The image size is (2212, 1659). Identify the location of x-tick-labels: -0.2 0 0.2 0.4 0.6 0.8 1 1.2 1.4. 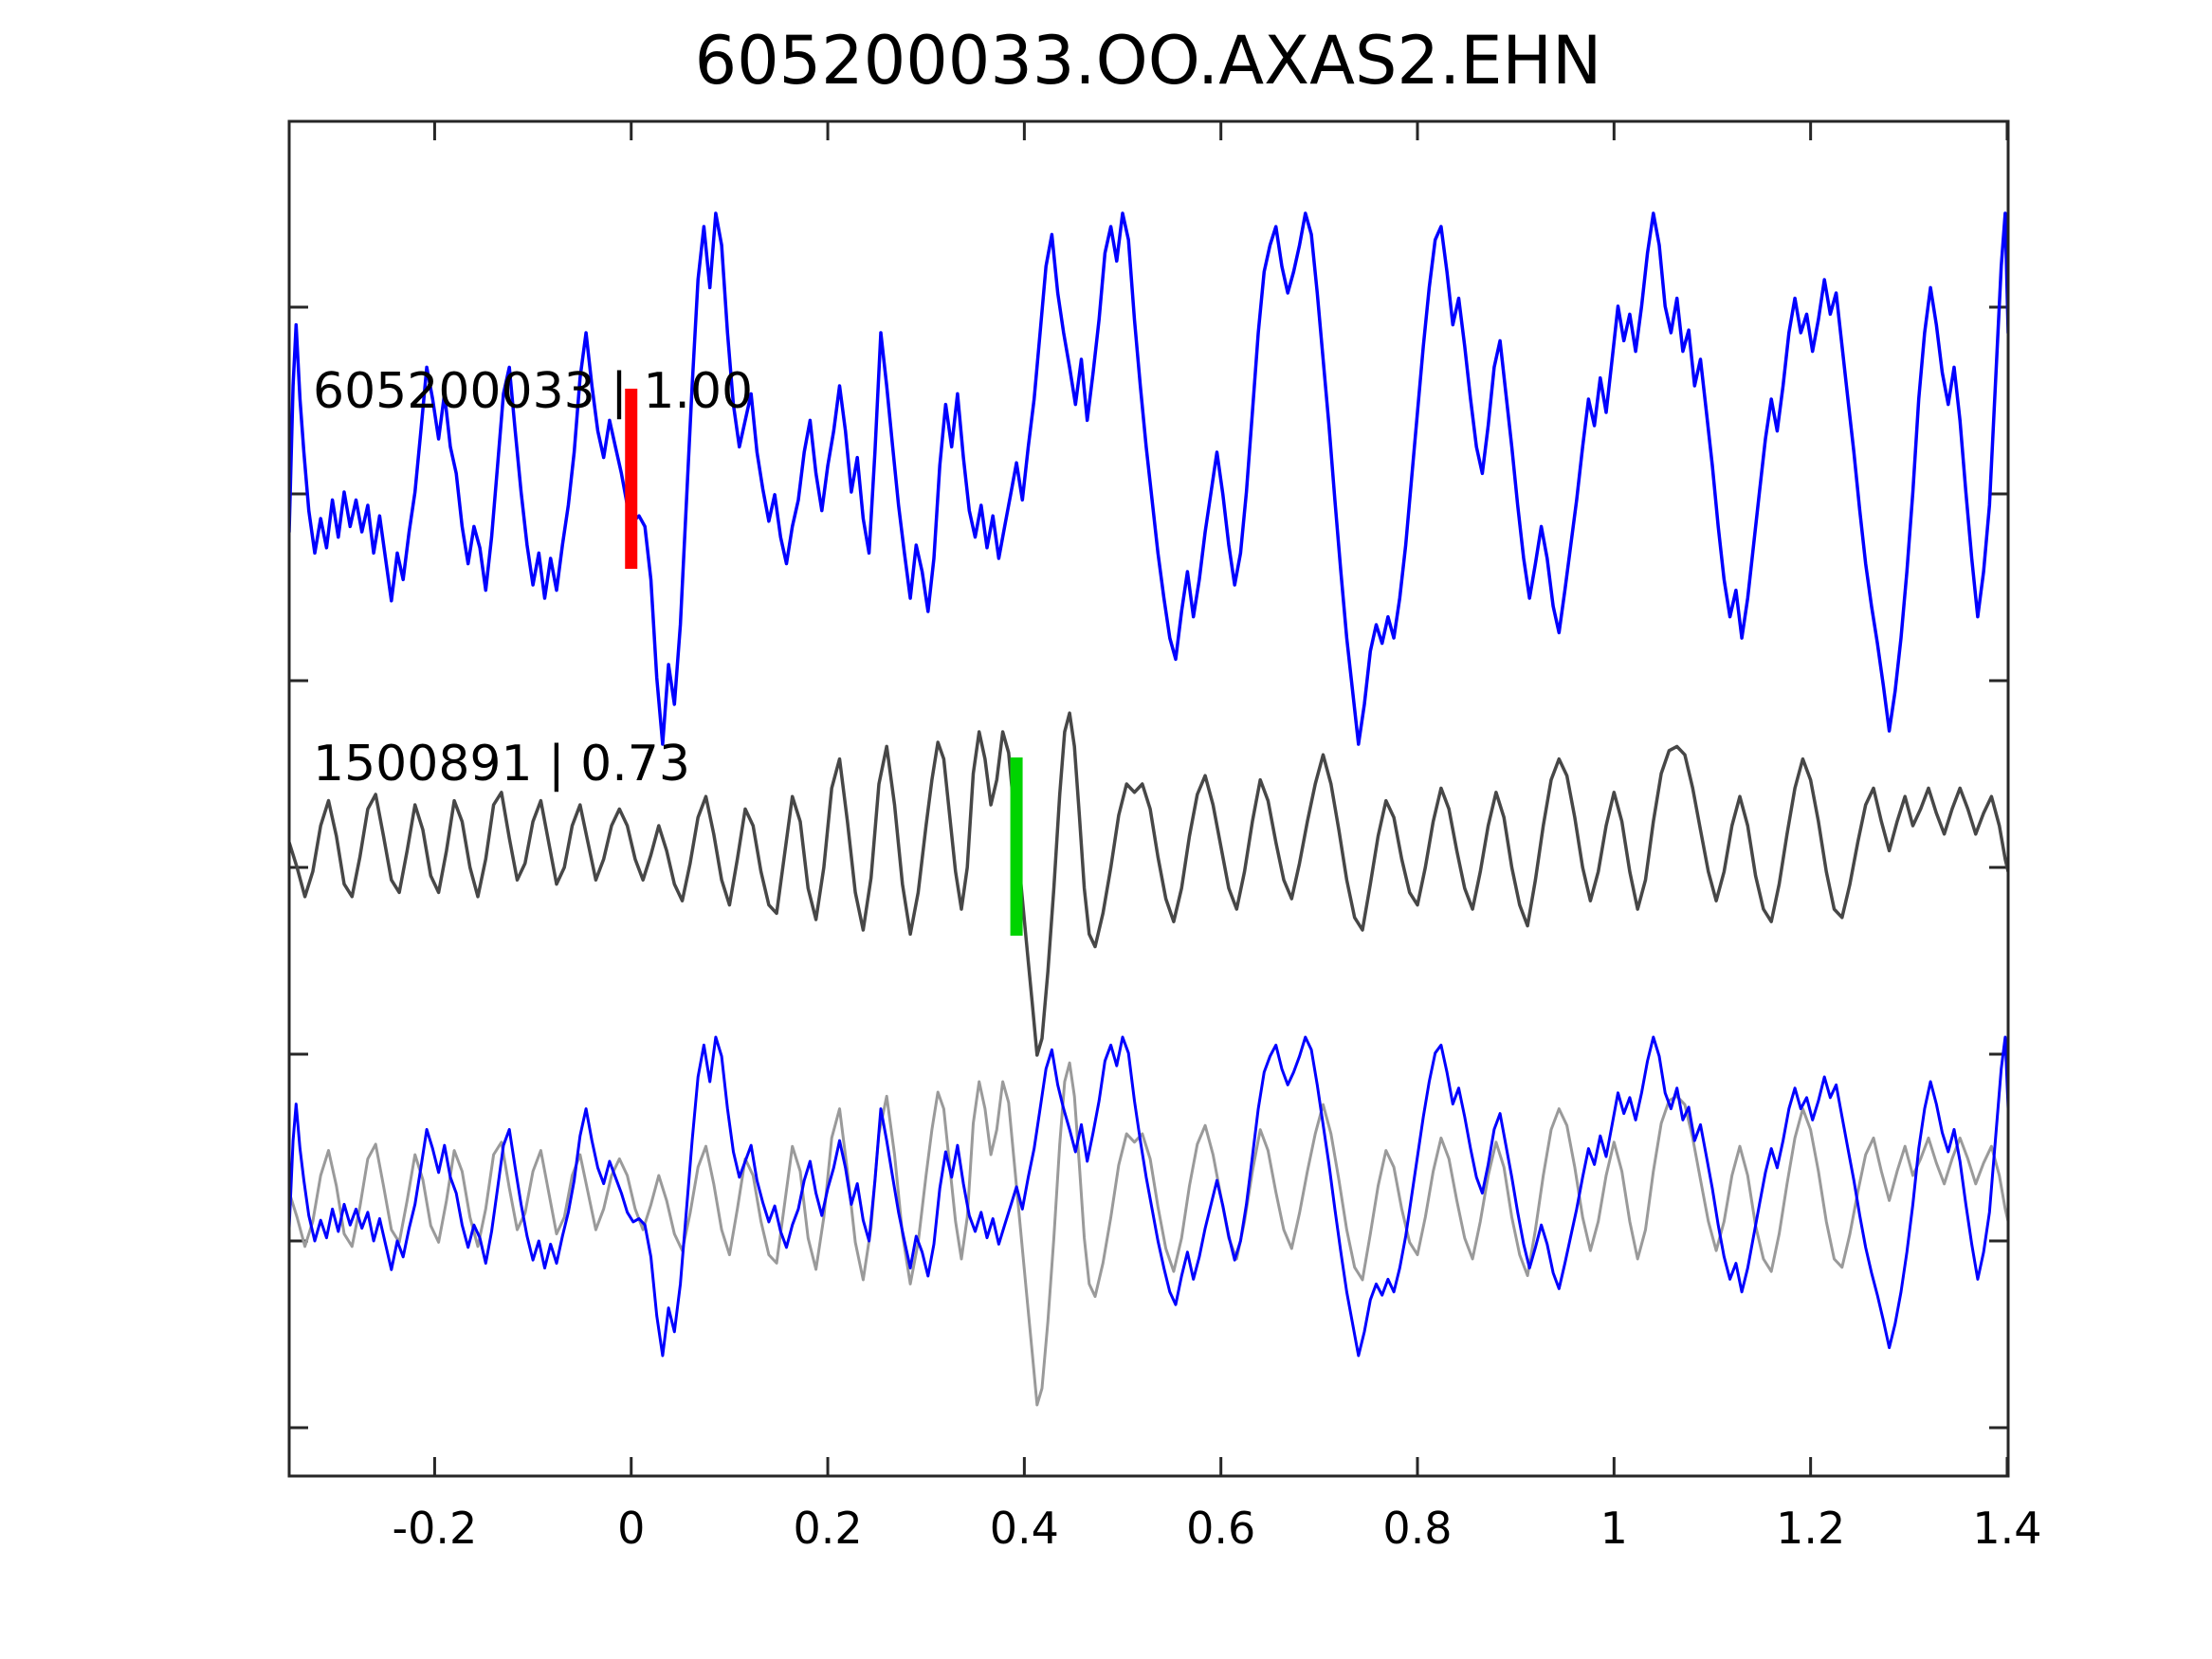
(1217, 1528).